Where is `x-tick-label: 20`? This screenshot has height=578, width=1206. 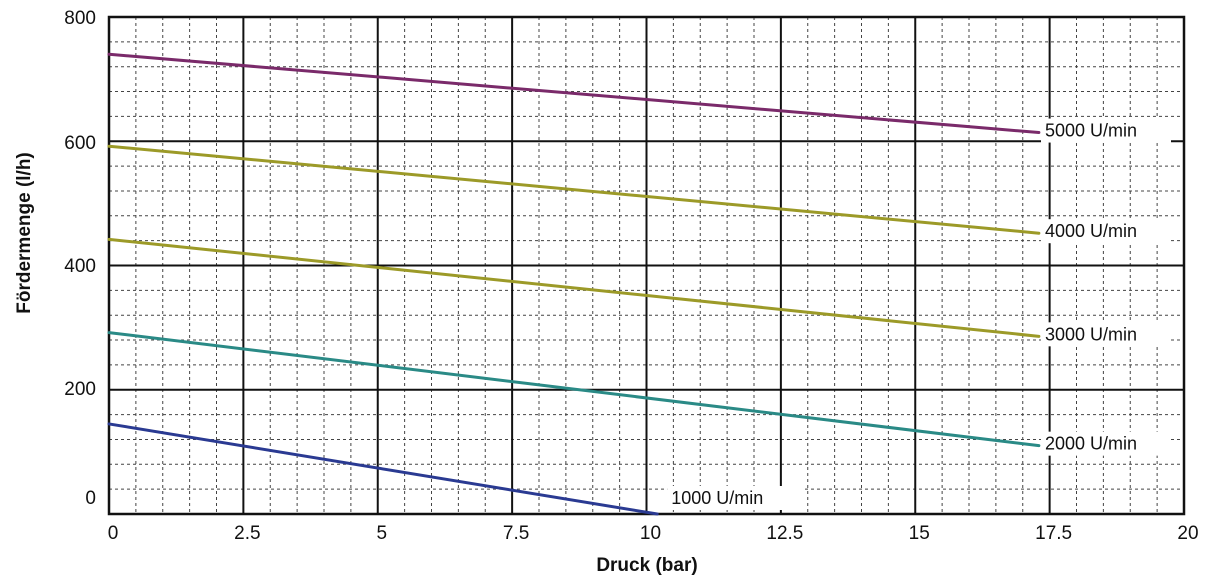 x-tick-label: 20 is located at coordinates (1187, 533).